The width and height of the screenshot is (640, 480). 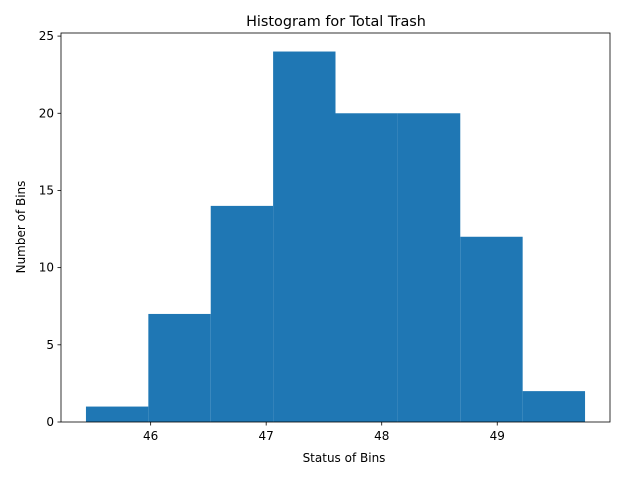 What do you see at coordinates (344, 458) in the screenshot?
I see `x-axis-label: Status of Bins` at bounding box center [344, 458].